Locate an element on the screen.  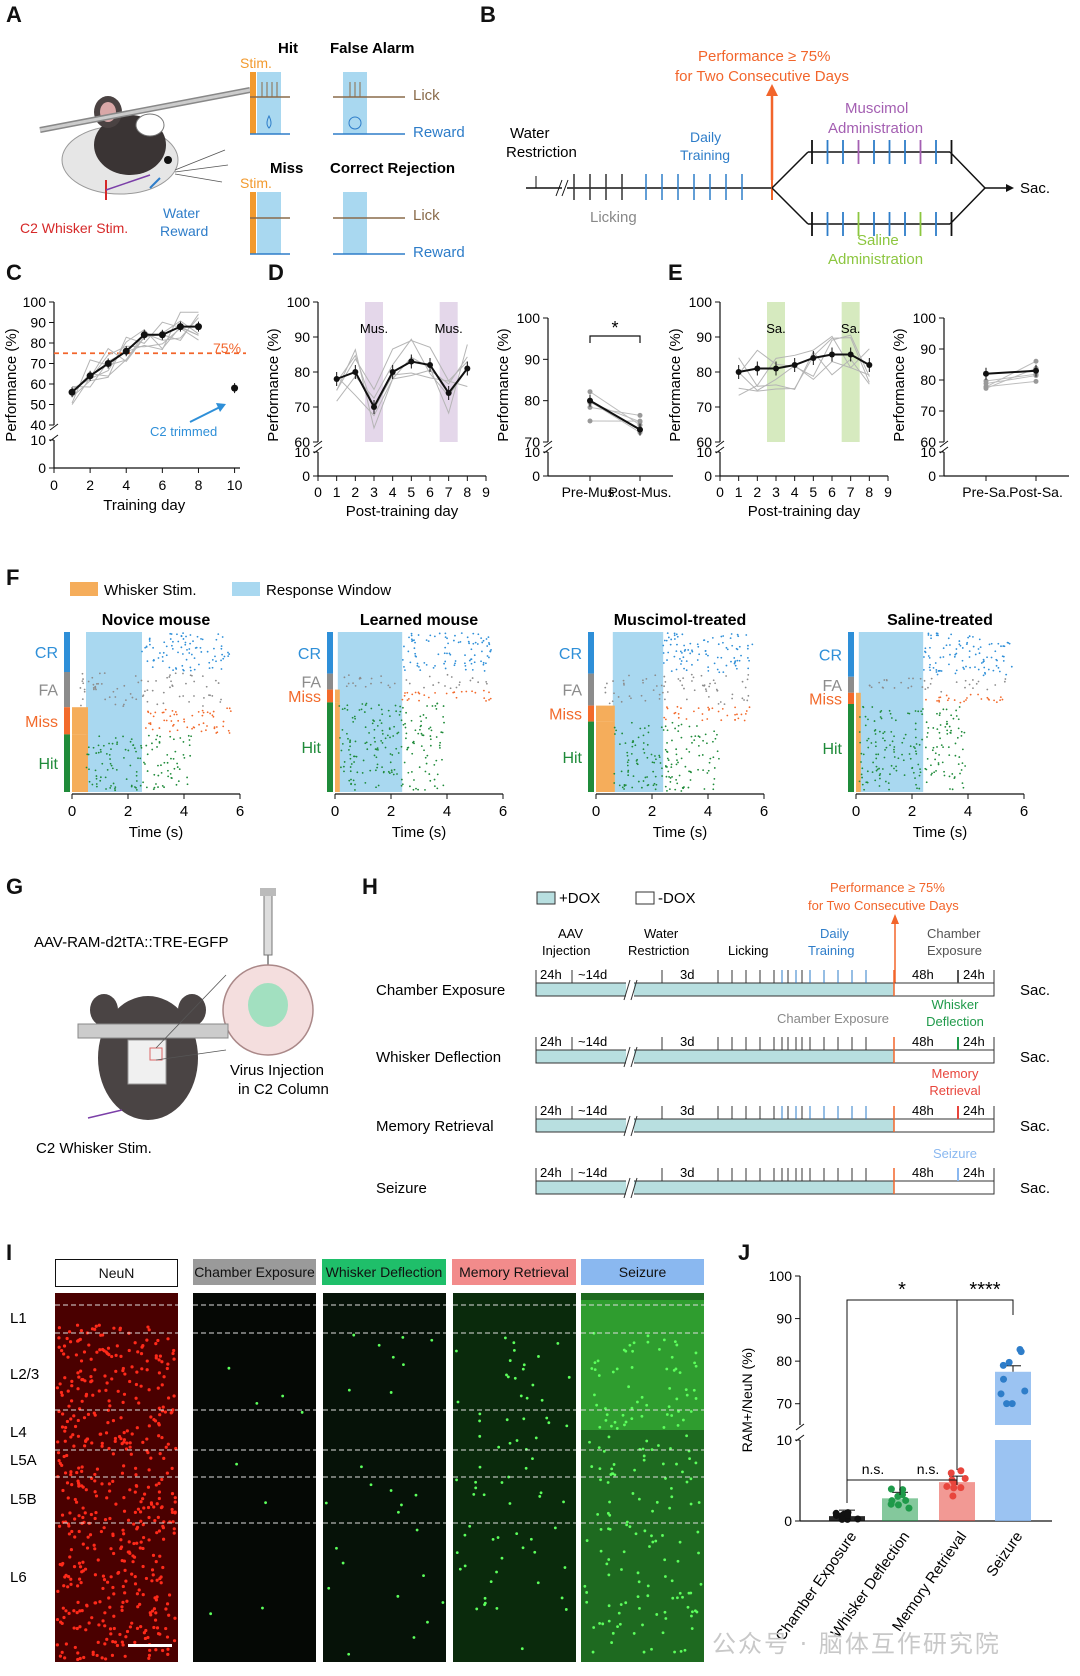
miss-response-window is located at coordinates (269, 223).